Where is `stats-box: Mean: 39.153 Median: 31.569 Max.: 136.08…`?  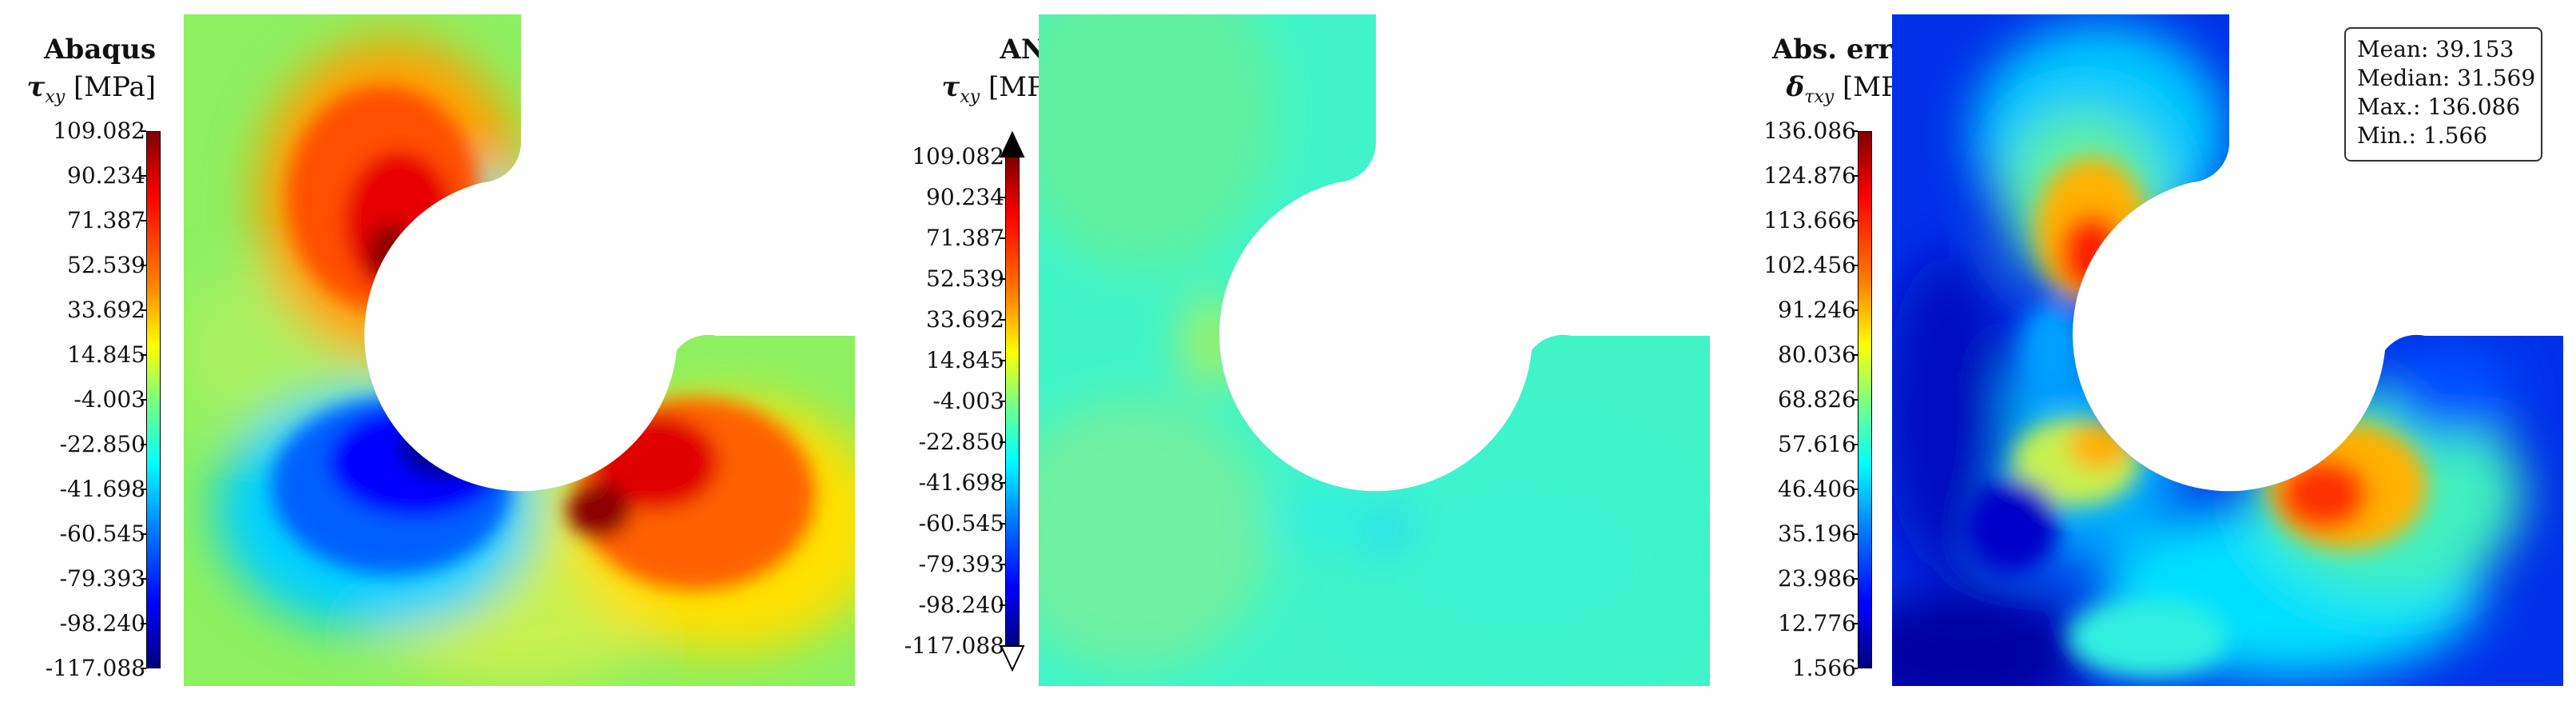
stats-box: Mean: 39.153 Median: 31.569 Max.: 136.08… is located at coordinates (2443, 94).